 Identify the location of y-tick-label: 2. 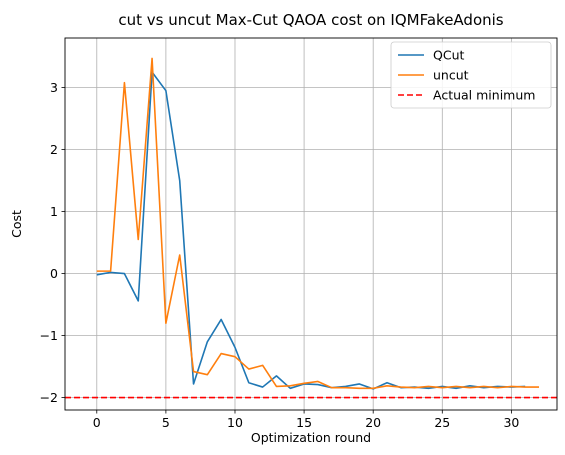
(54, 149).